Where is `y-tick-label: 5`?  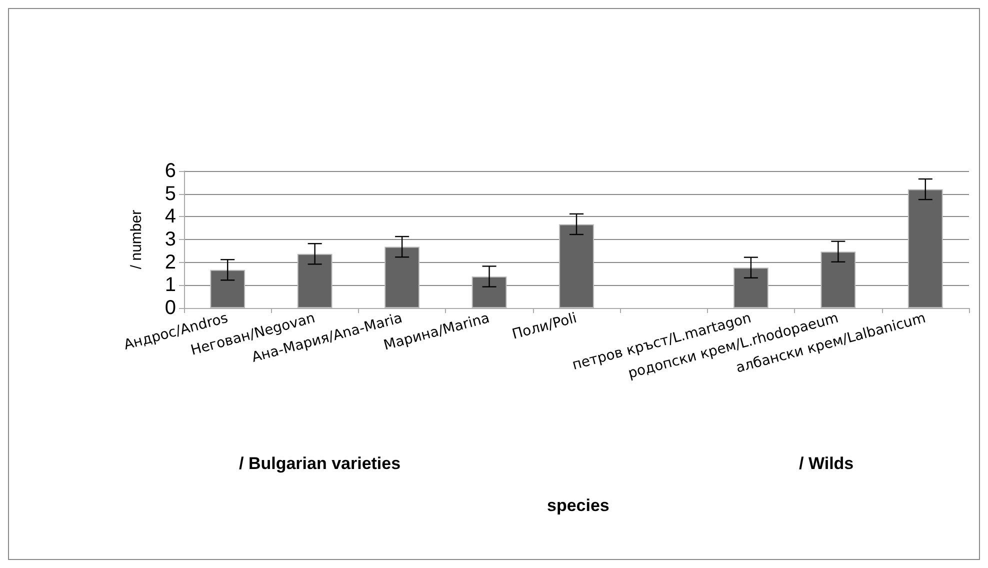 y-tick-label: 5 is located at coordinates (170, 193).